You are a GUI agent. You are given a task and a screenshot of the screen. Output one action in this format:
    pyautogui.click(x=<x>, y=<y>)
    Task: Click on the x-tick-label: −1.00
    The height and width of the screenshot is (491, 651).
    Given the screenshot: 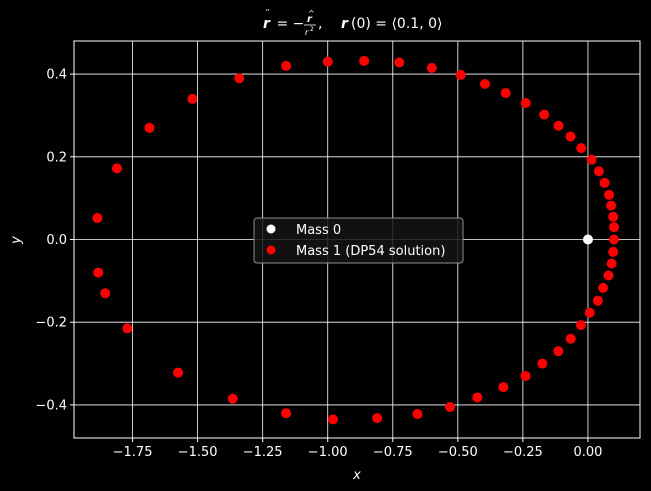 What is the action you would take?
    pyautogui.click(x=328, y=452)
    